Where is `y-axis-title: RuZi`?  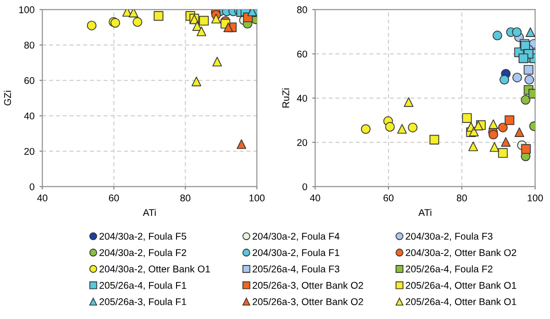 y-axis-title: RuZi is located at coordinates (286, 98).